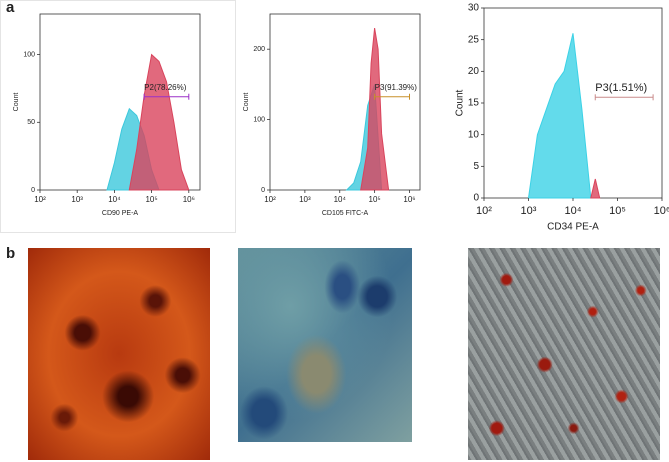  Describe the element at coordinates (474, 39) in the screenshot. I see `y-tick-label: 25` at that location.